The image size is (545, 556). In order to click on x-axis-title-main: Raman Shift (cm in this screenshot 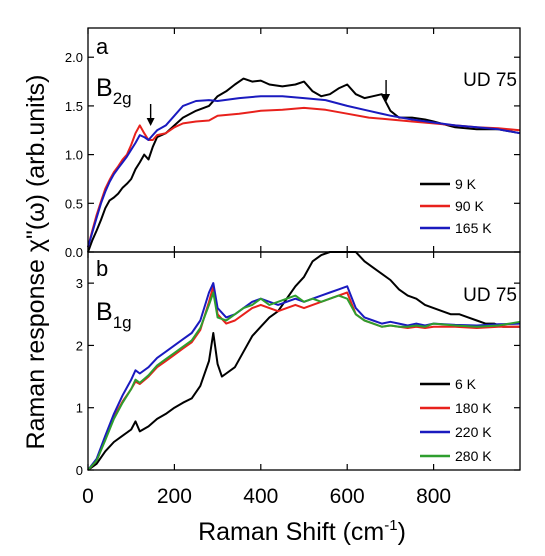, I will do `click(291, 532)`.